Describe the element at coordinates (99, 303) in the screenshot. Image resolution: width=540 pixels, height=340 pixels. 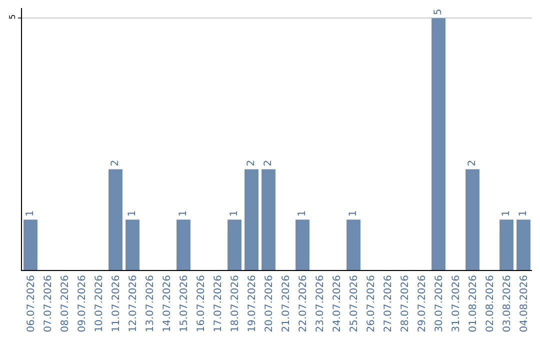
I see `x-tick-label: 10.07.2026` at that location.